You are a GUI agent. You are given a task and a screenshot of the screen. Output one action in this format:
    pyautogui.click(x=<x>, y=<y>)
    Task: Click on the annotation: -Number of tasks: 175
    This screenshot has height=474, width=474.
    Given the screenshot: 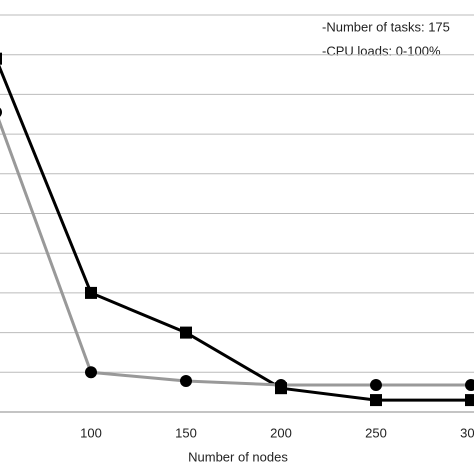 What is the action you would take?
    pyautogui.click(x=386, y=26)
    